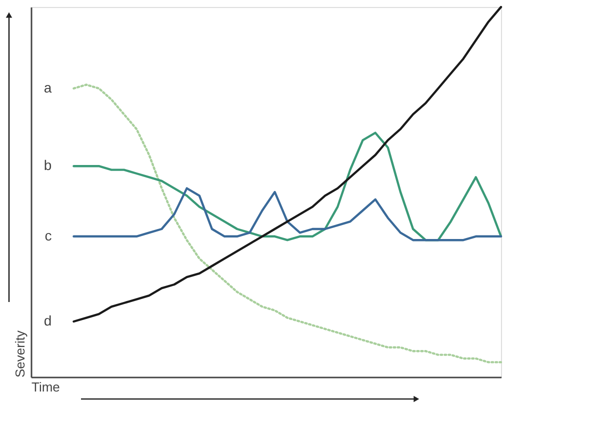 The width and height of the screenshot is (613, 439). What do you see at coordinates (48, 87) in the screenshot?
I see `series-label: a` at bounding box center [48, 87].